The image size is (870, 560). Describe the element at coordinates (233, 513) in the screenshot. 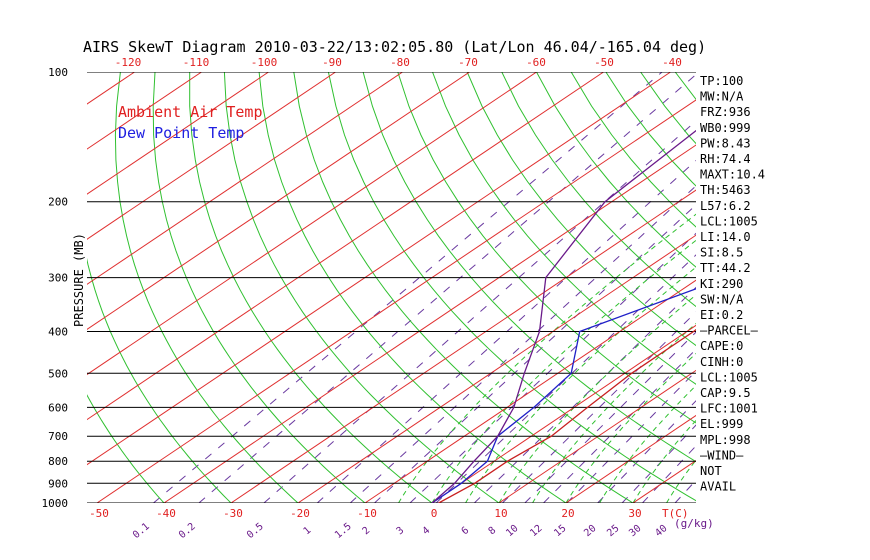

I see `bottom-temperature-tick: -30` at that location.